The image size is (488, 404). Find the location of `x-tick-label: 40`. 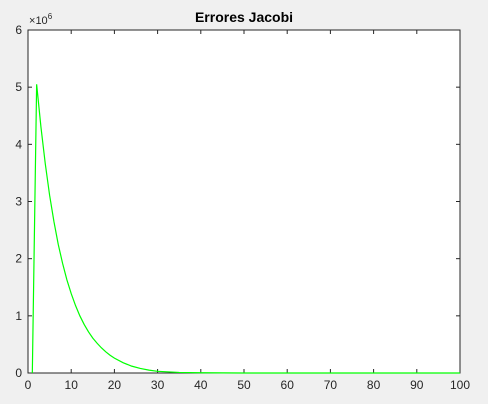

x-tick-label: 40 is located at coordinates (201, 385).